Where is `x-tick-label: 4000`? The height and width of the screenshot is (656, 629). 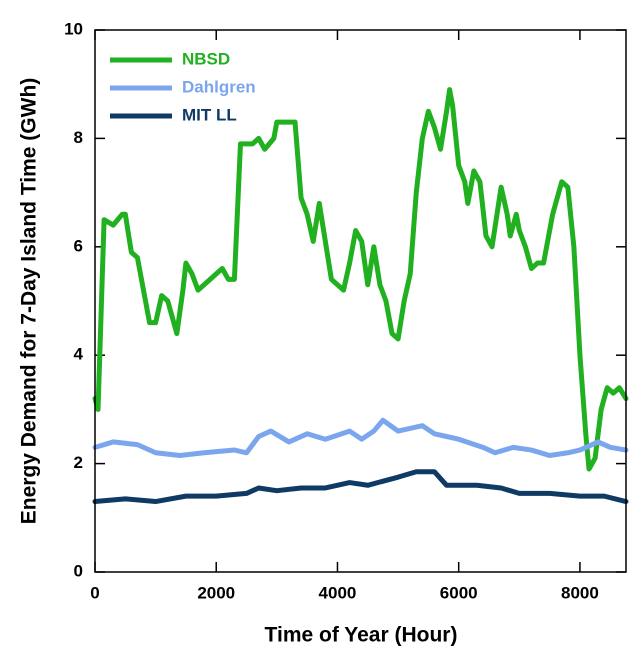
x-tick-label: 4000 is located at coordinates (338, 592).